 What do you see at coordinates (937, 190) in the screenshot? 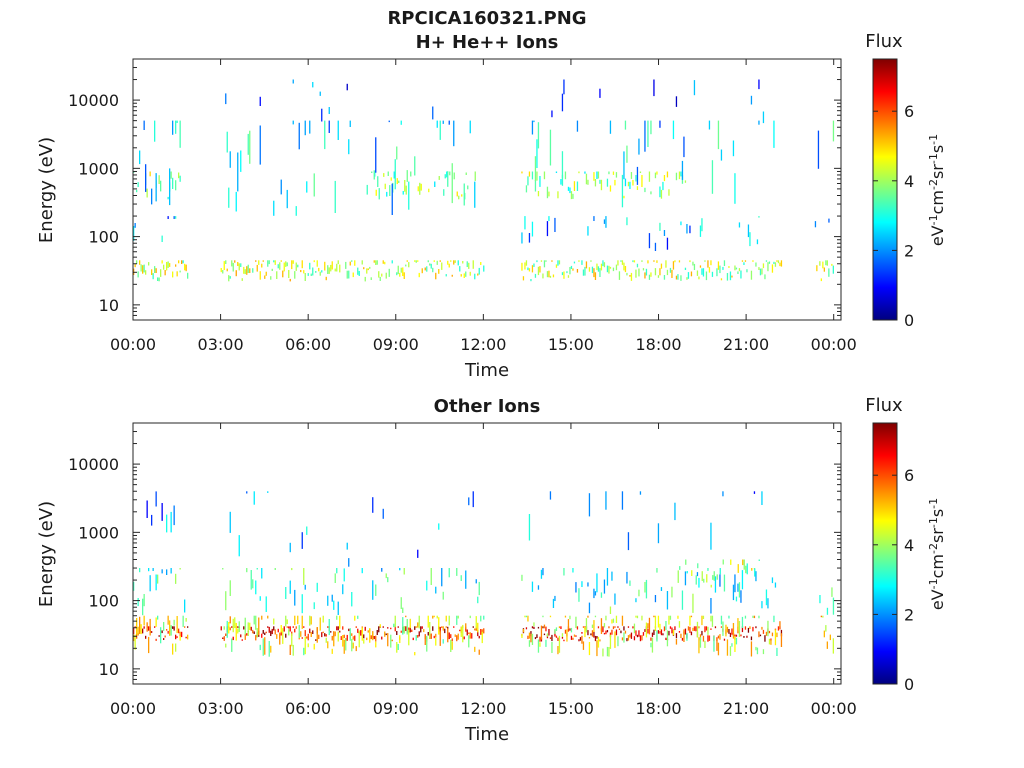
I see `colorbar-units: eV-1cm-2sr-1s-1` at bounding box center [937, 190].